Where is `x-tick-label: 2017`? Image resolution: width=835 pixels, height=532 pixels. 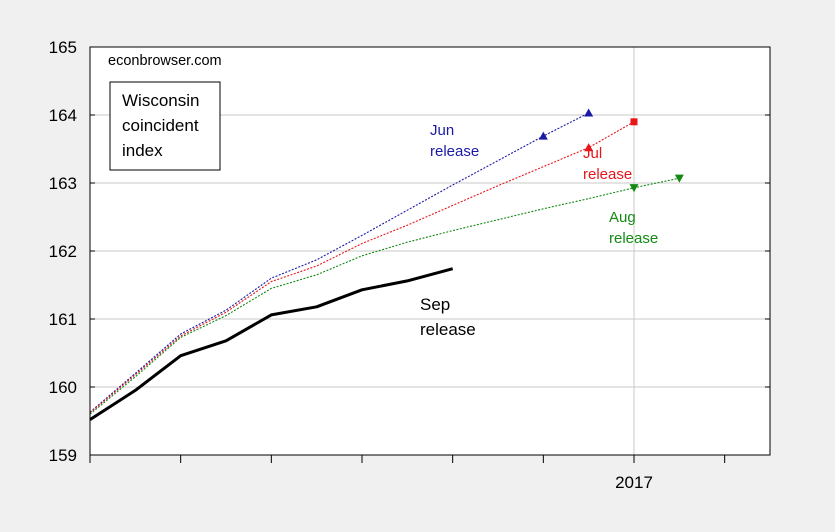 x-tick-label: 2017 is located at coordinates (634, 482).